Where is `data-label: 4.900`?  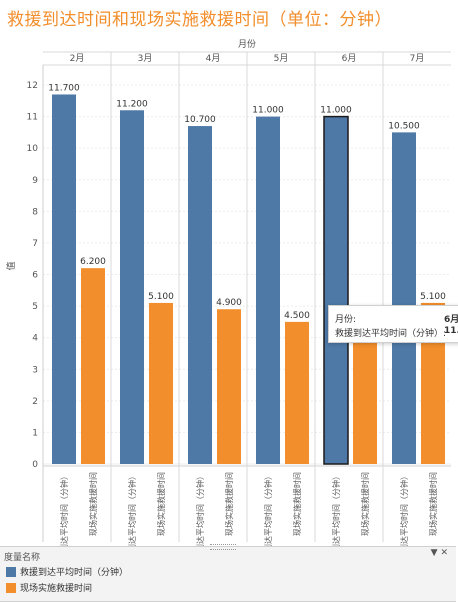 data-label: 4.900 is located at coordinates (229, 303).